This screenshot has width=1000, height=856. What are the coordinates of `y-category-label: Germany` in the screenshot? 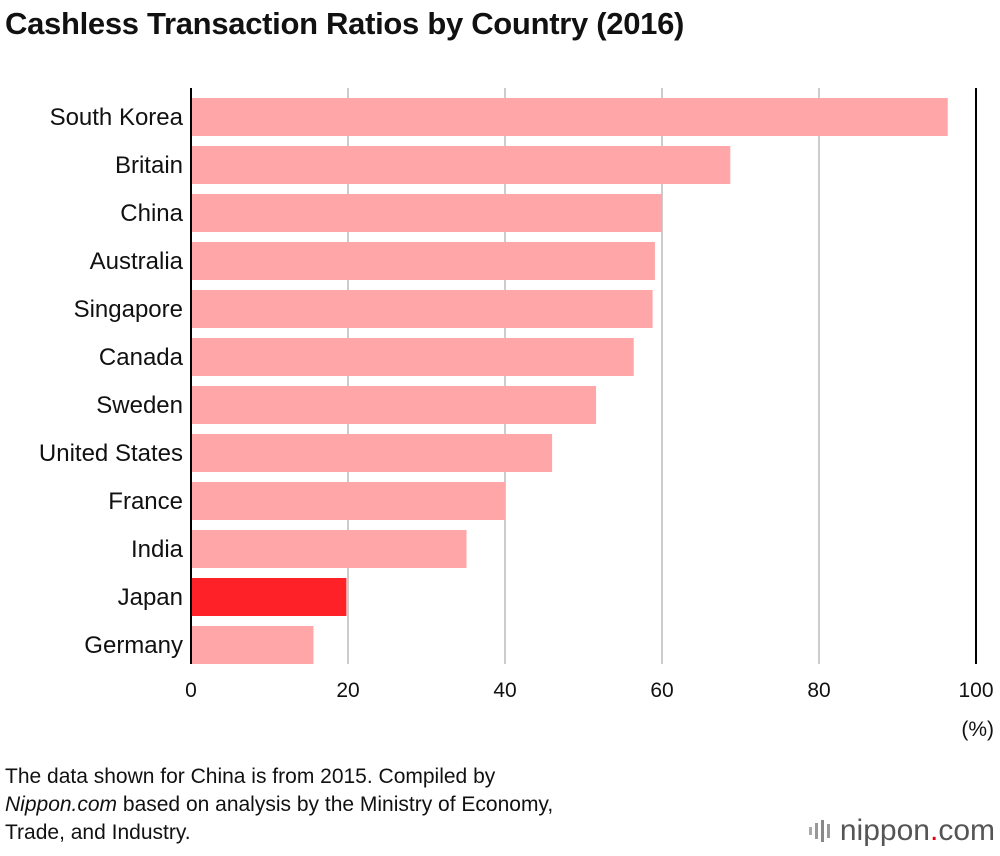 It's located at (133, 645).